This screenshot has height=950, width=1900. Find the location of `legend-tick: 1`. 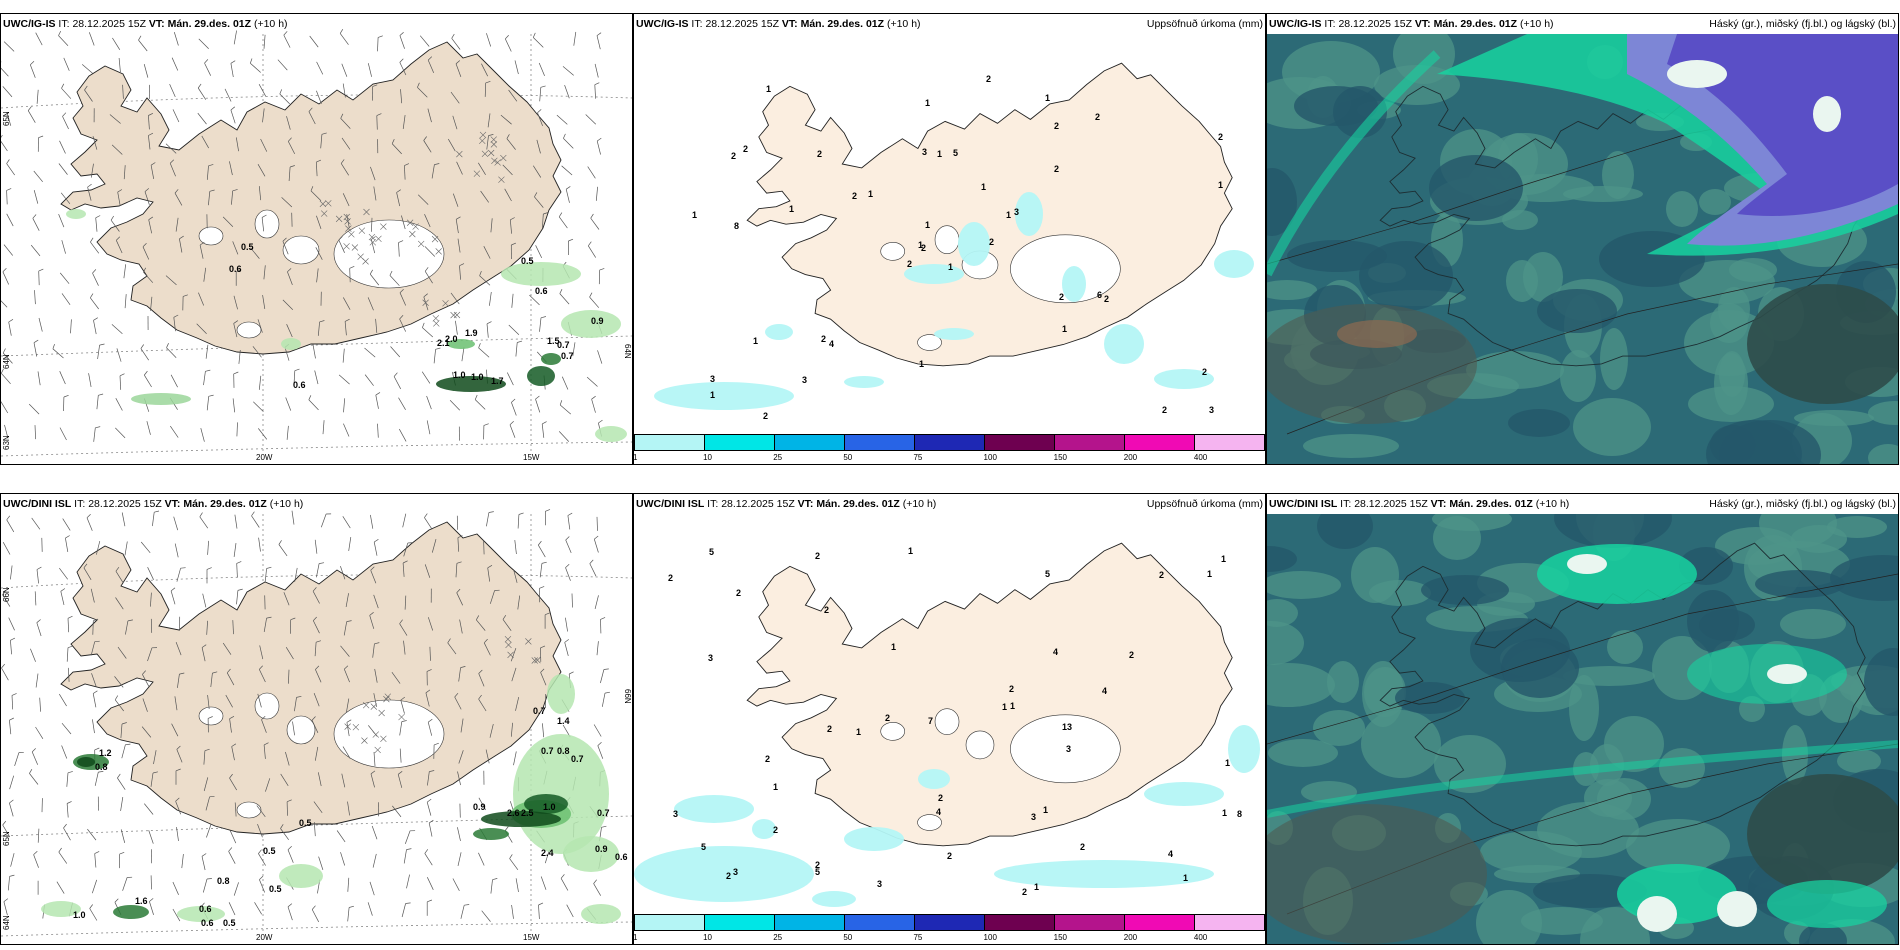

legend-tick: 1 is located at coordinates (635, 937).